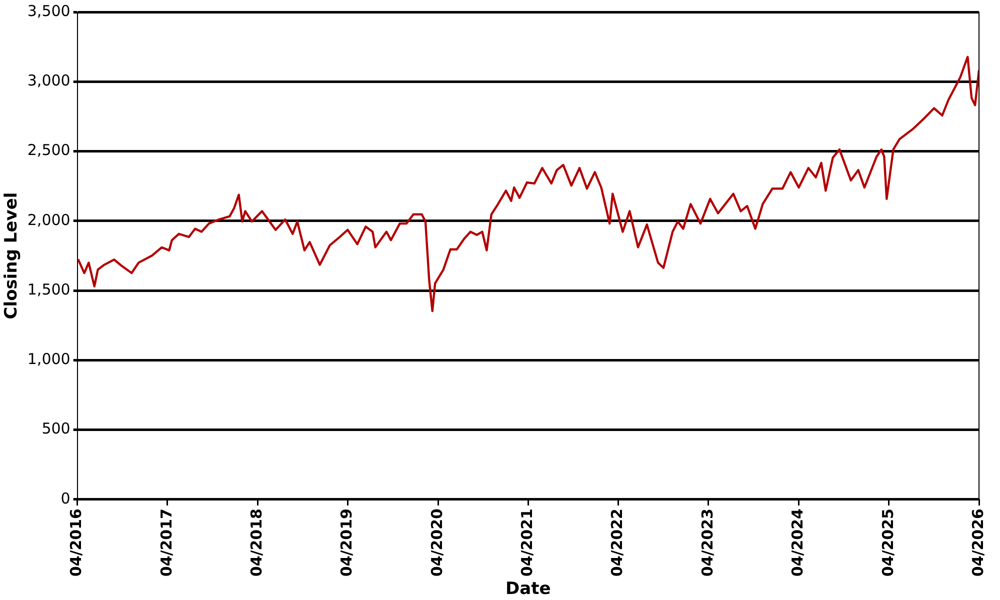 The height and width of the screenshot is (600, 1000). What do you see at coordinates (256, 542) in the screenshot?
I see `x-tick-label: 04/2018` at bounding box center [256, 542].